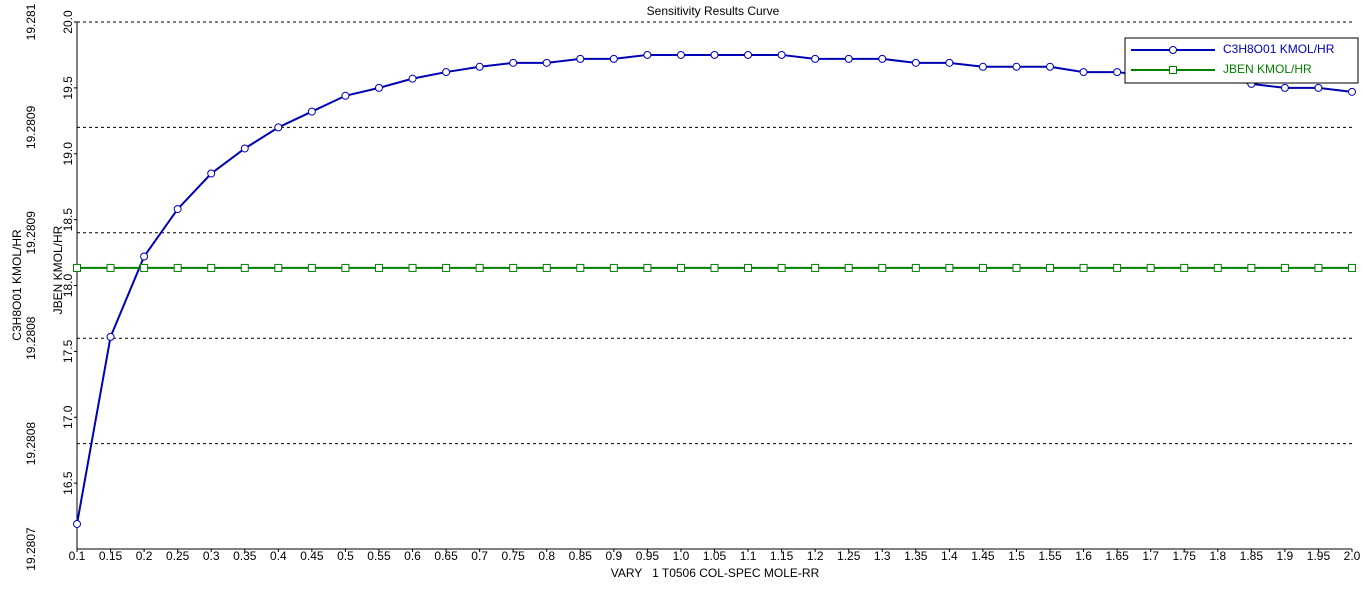 Image resolution: width=1363 pixels, height=589 pixels. What do you see at coordinates (1150, 556) in the screenshot?
I see `x-tick-label: 1.7` at bounding box center [1150, 556].